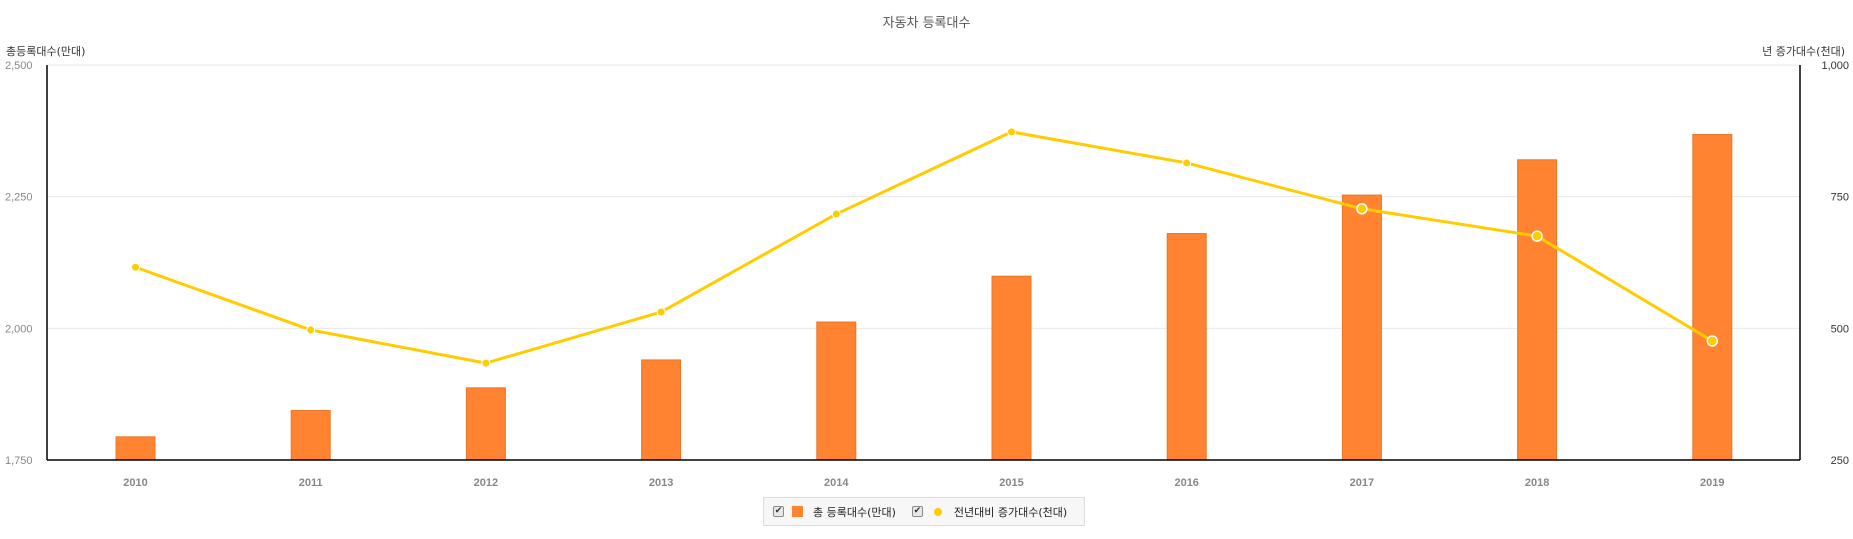  Describe the element at coordinates (1361, 327) in the screenshot. I see `bar-2017` at that location.